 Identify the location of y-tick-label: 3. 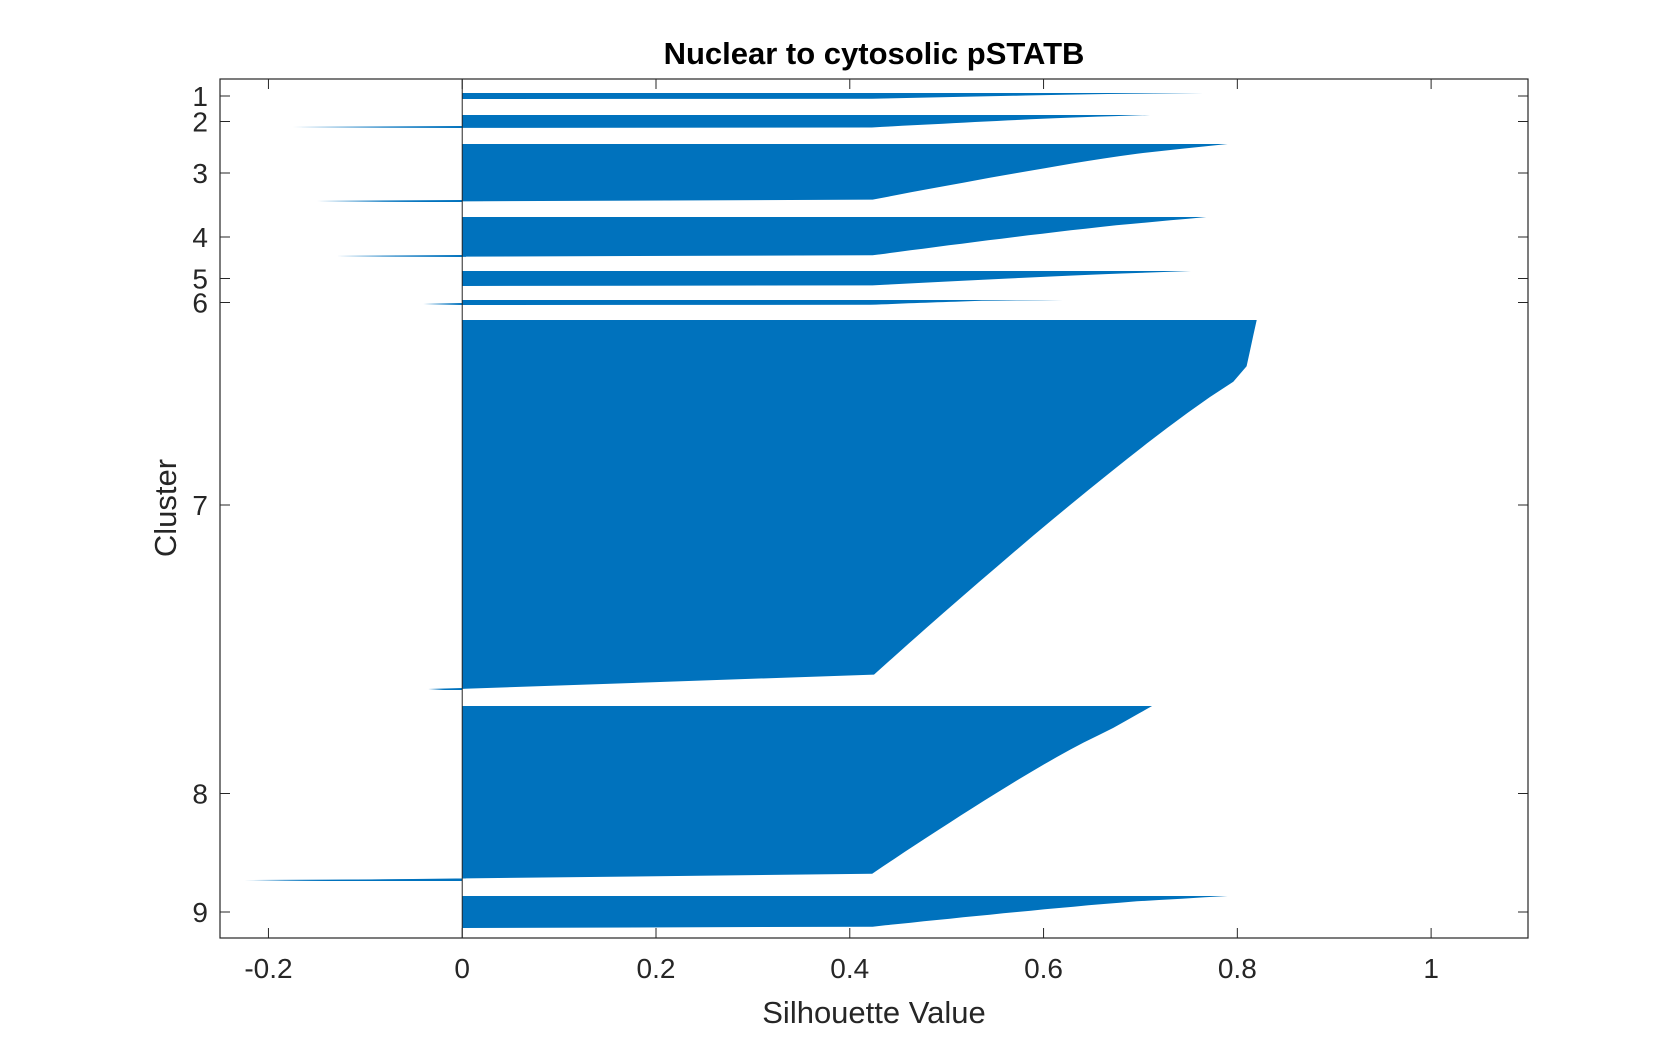
(200, 173).